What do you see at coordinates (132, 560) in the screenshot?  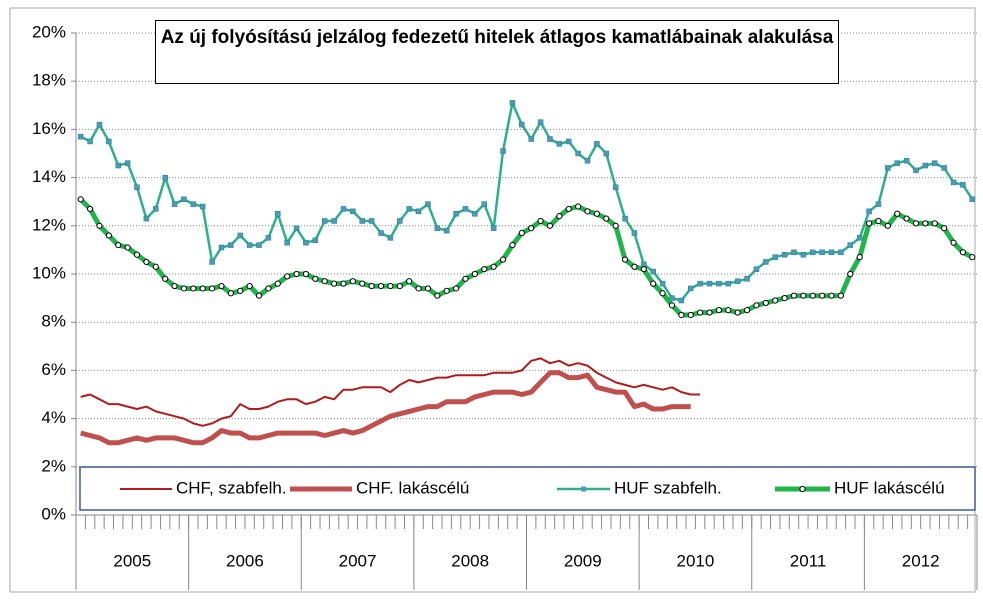 I see `x-group-label: 2005` at bounding box center [132, 560].